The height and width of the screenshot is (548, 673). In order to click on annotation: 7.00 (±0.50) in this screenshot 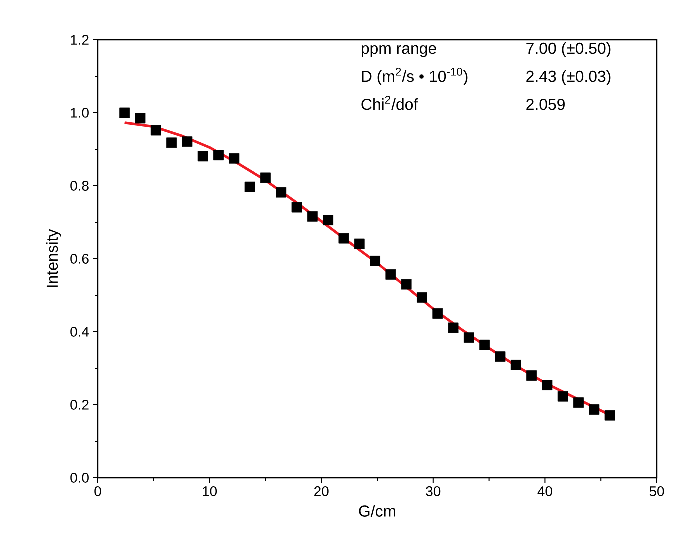, I will do `click(568, 50)`.